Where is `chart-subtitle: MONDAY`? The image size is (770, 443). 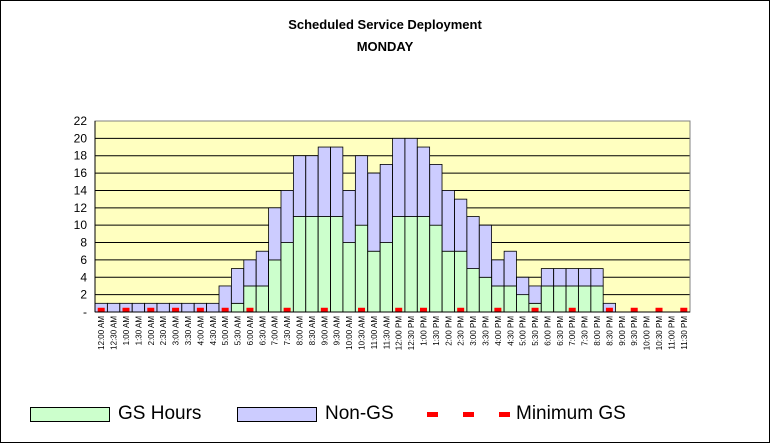
chart-subtitle: MONDAY is located at coordinates (385, 46).